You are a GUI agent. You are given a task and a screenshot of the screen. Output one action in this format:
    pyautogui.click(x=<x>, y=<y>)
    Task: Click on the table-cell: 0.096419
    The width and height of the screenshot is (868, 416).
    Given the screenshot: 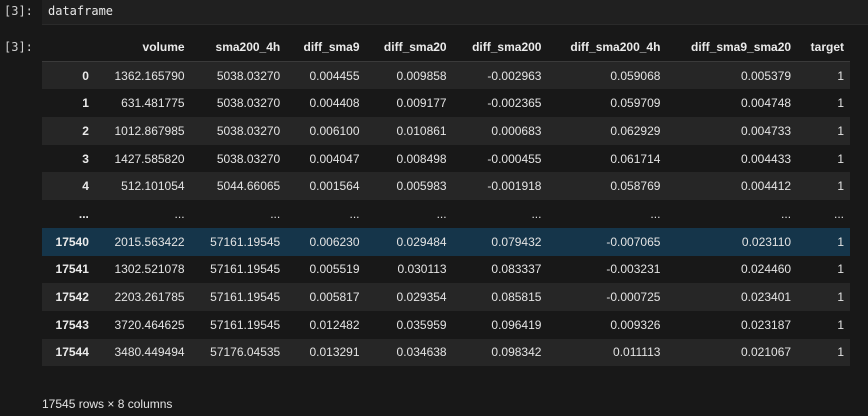 What is the action you would take?
    pyautogui.click(x=516, y=324)
    